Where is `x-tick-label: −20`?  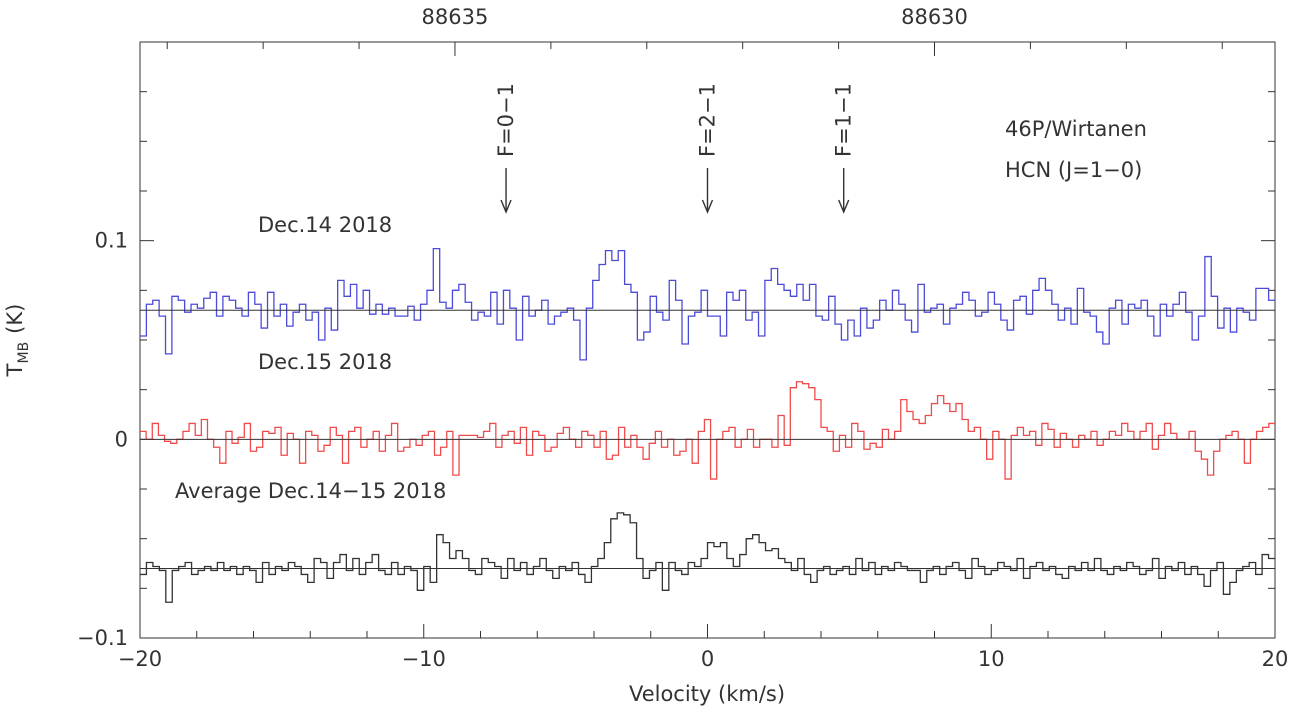
x-tick-label: −20 is located at coordinates (140, 659).